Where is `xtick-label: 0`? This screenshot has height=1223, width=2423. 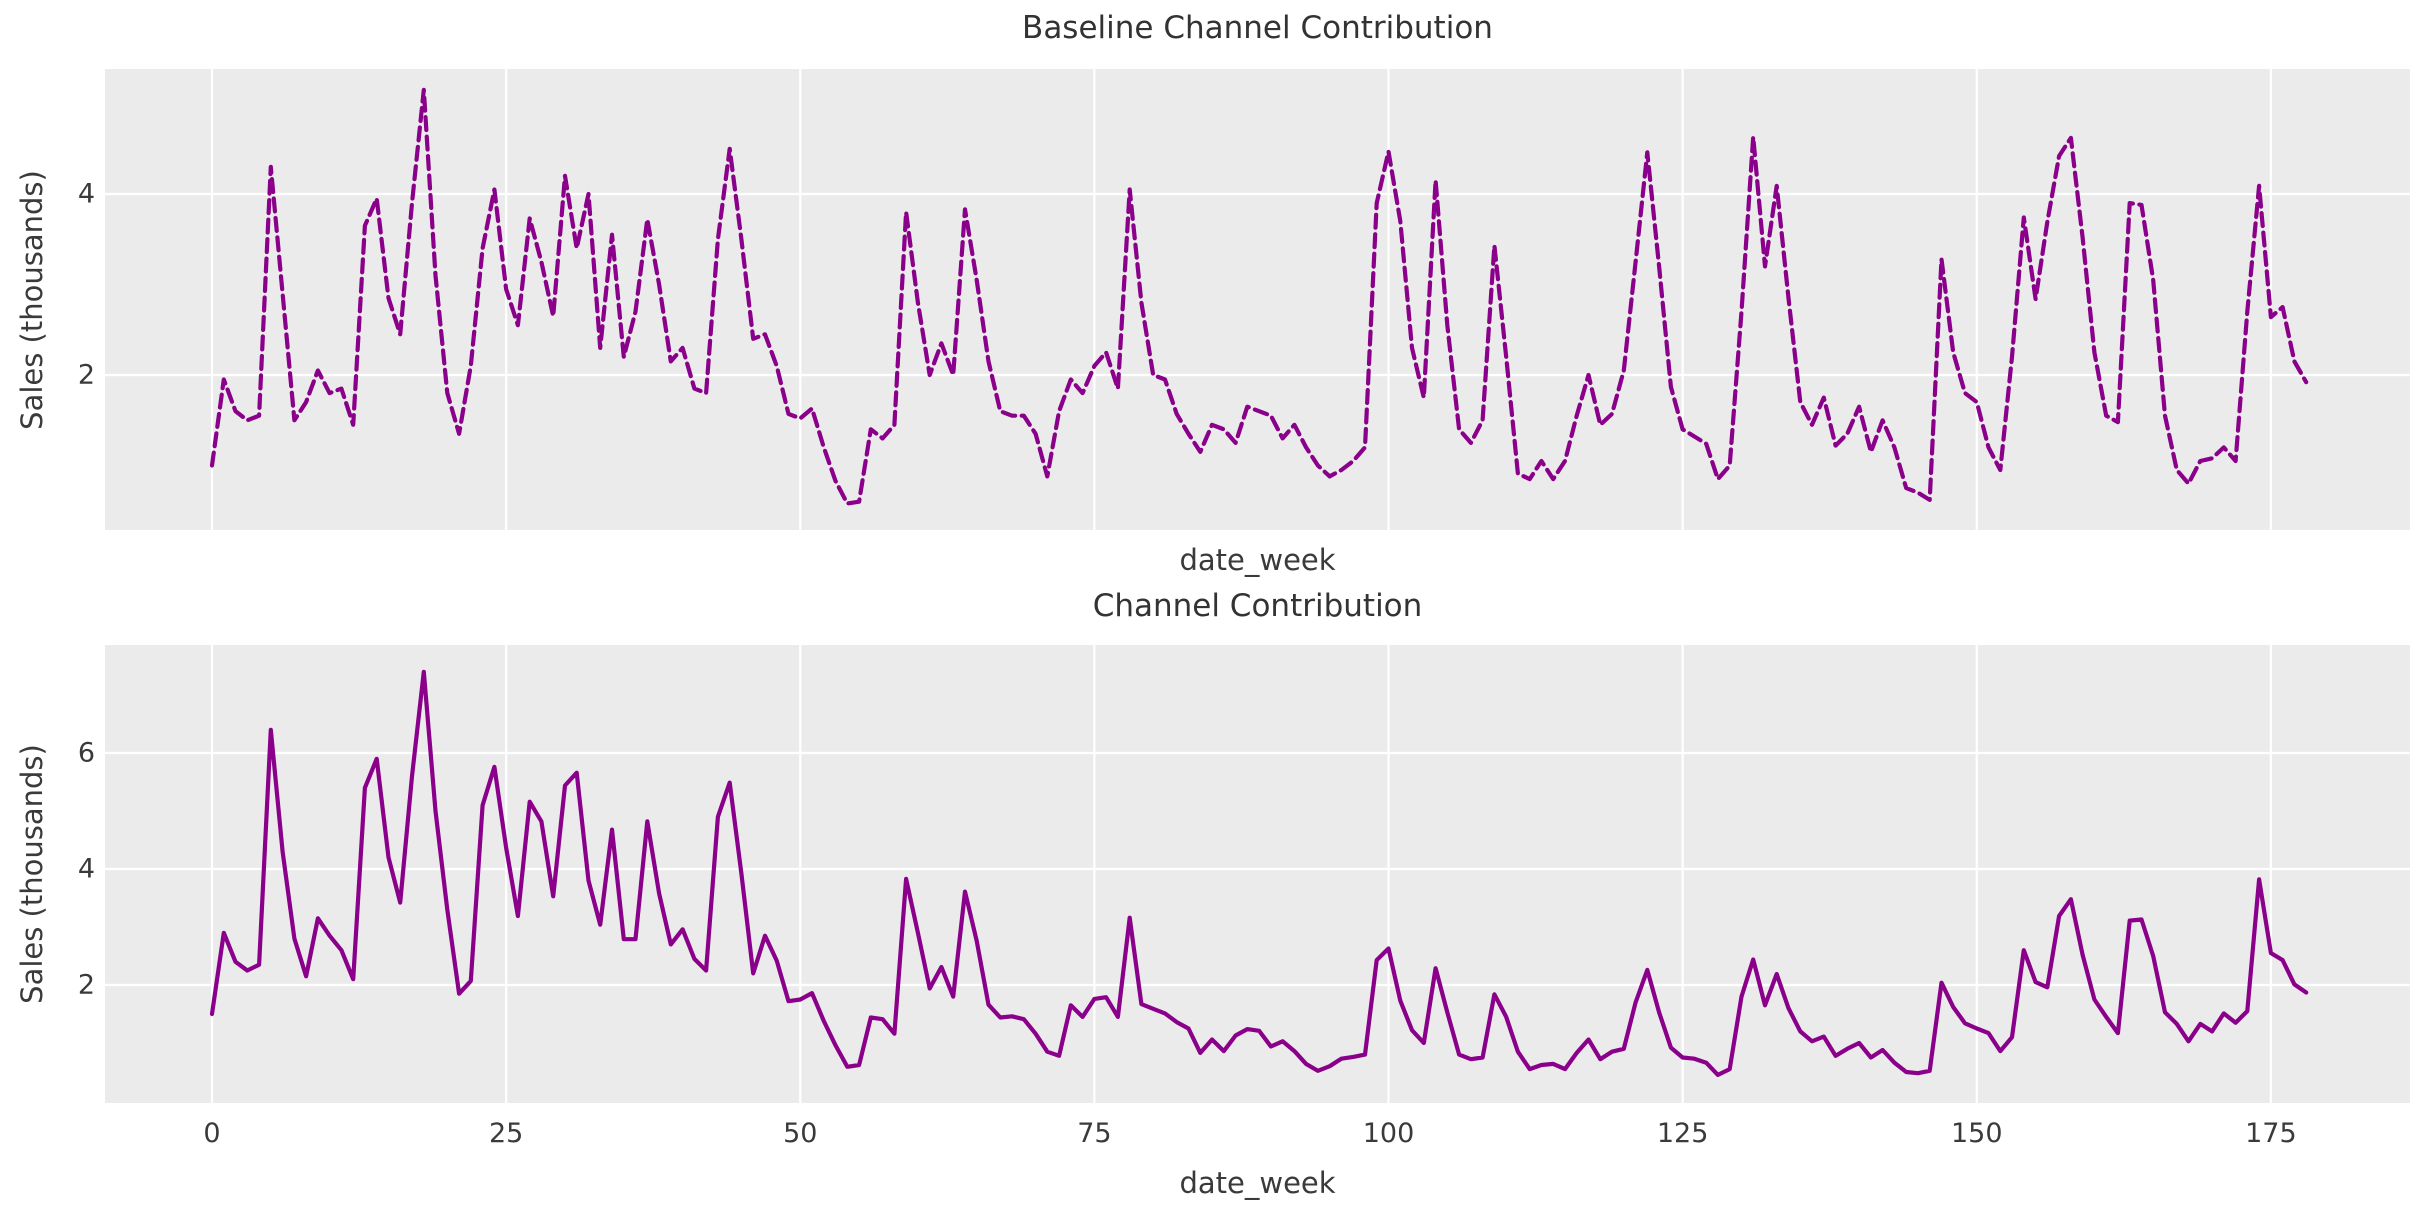 xtick-label: 0 is located at coordinates (212, 1133).